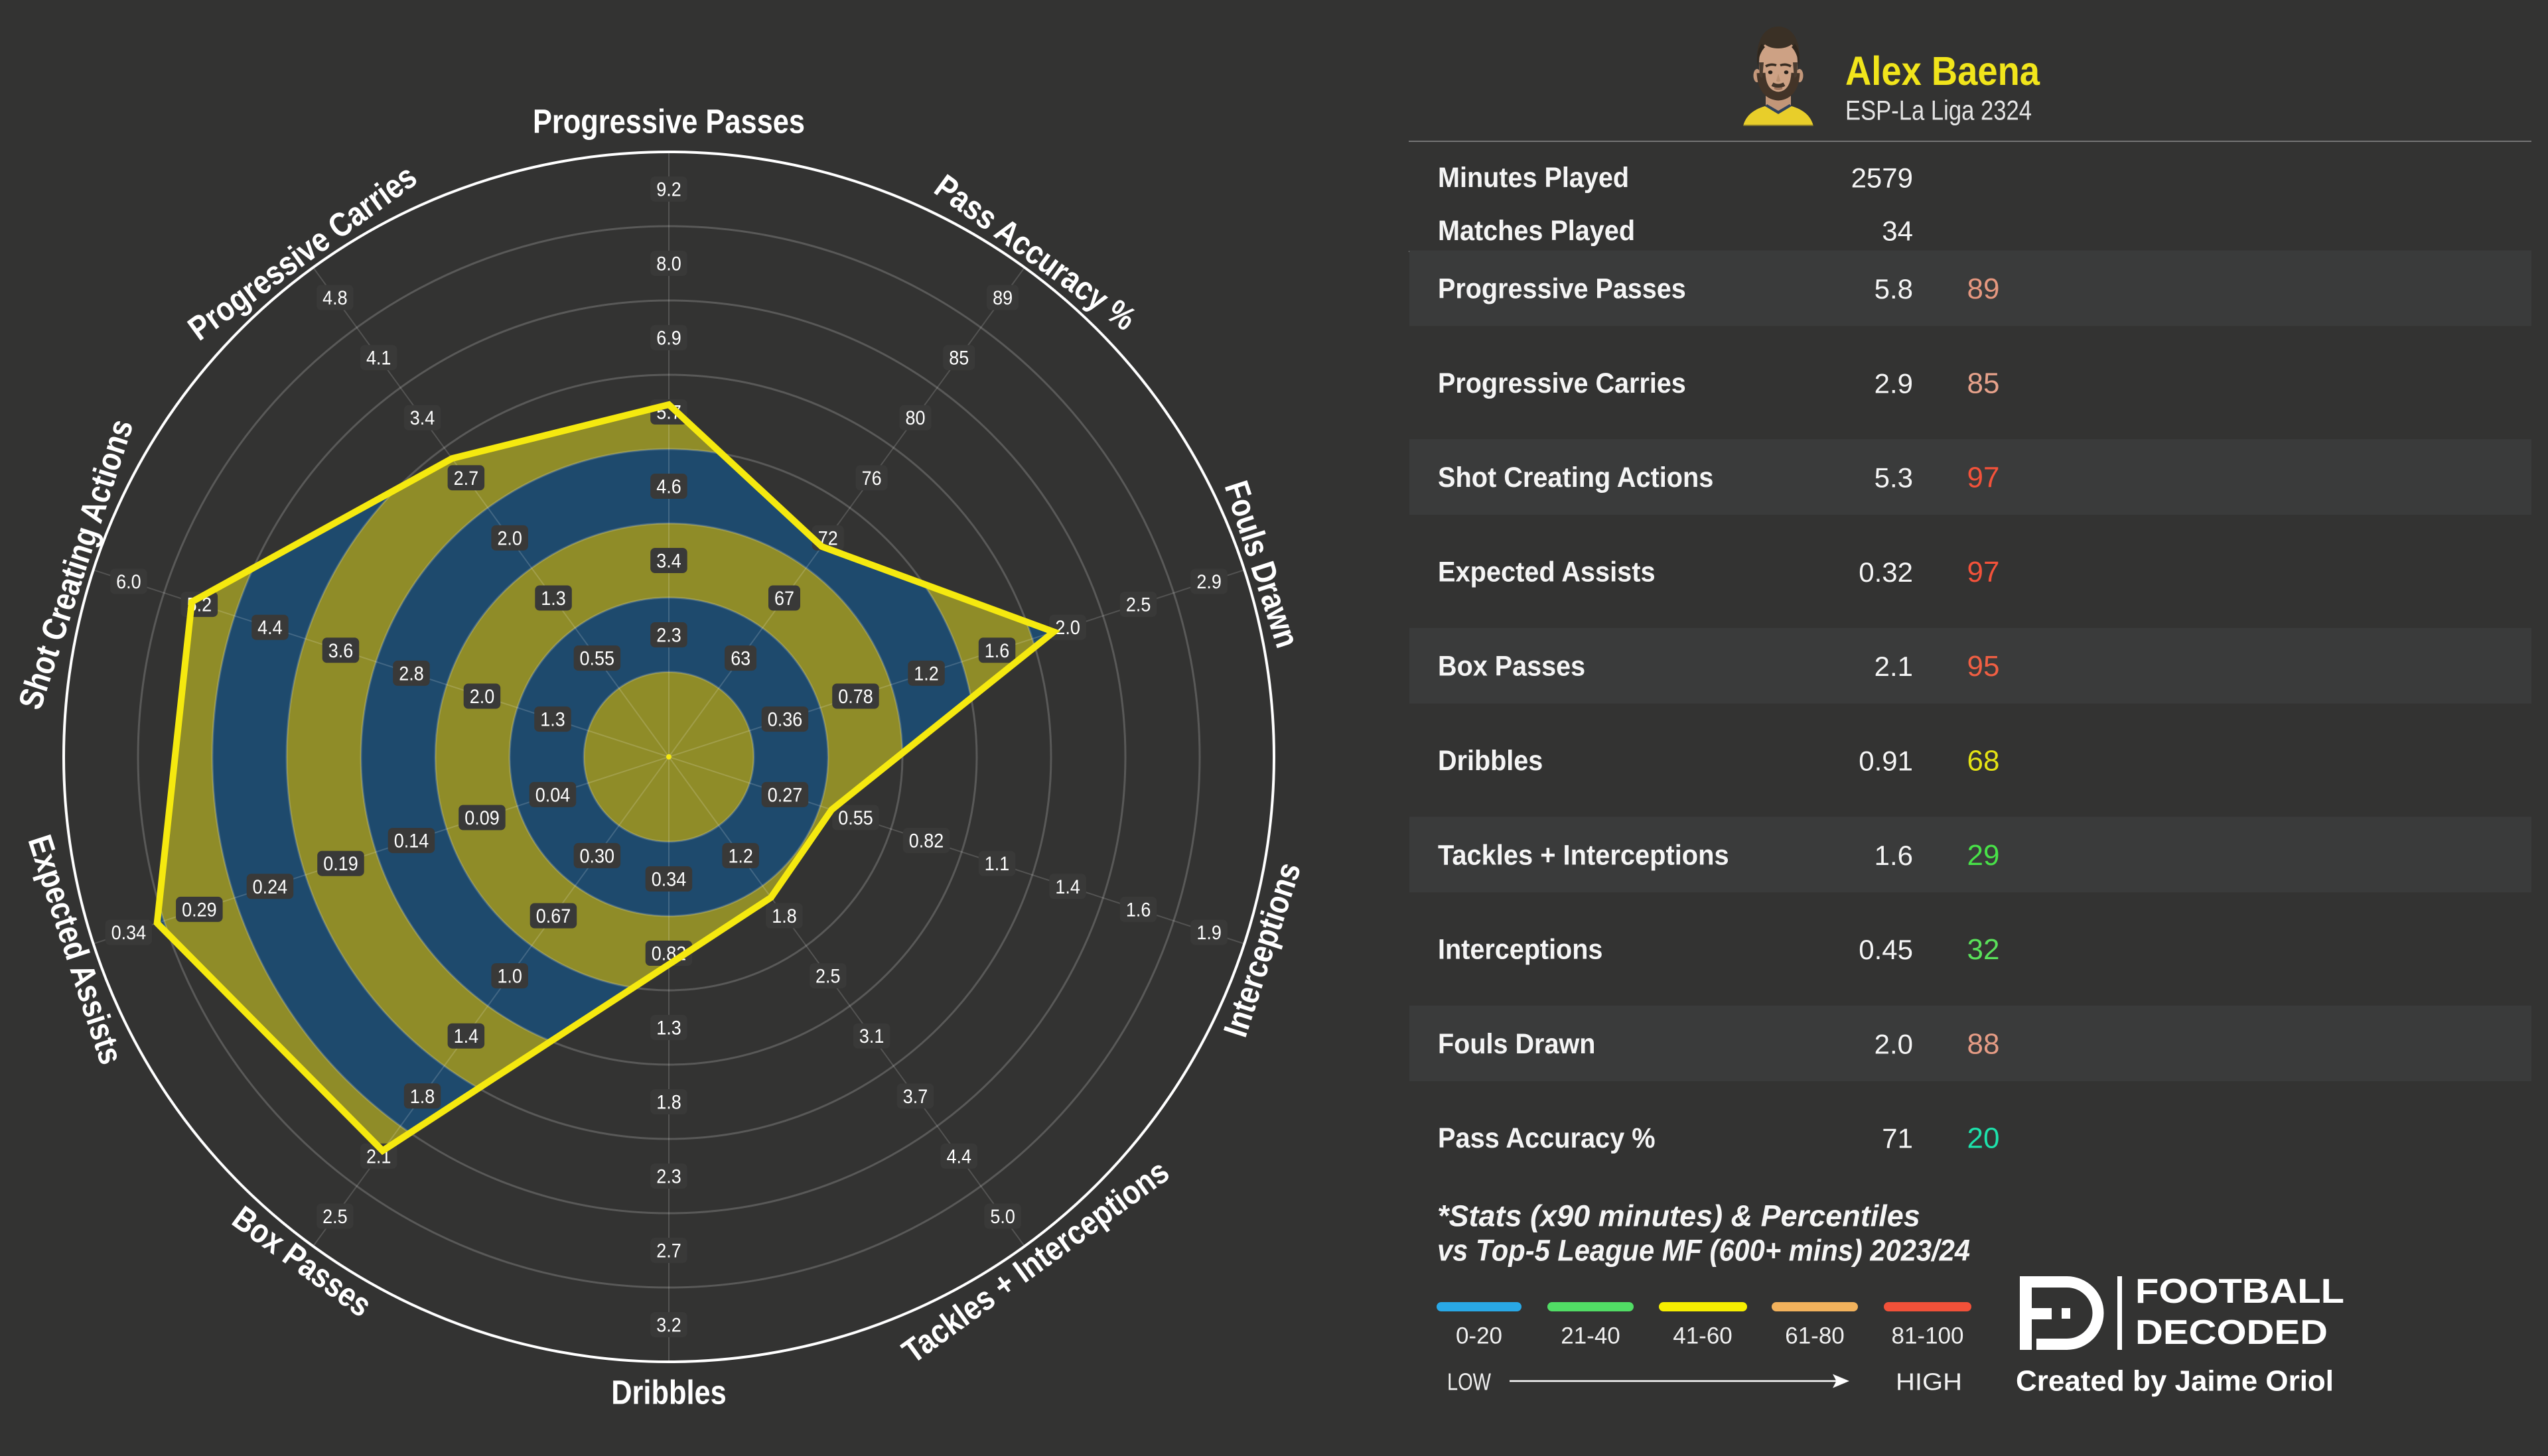 This screenshot has width=2548, height=1456. What do you see at coordinates (2175, 1381) in the screenshot?
I see `svg-text: Created by Jaime Oriol` at bounding box center [2175, 1381].